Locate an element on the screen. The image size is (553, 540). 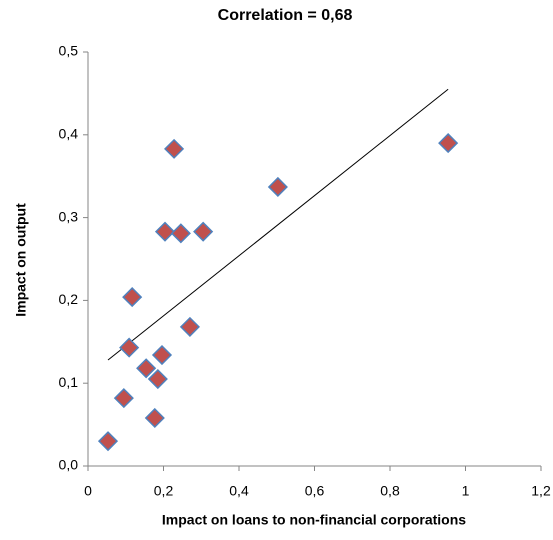
x-tick-label: 1 is located at coordinates (466, 491).